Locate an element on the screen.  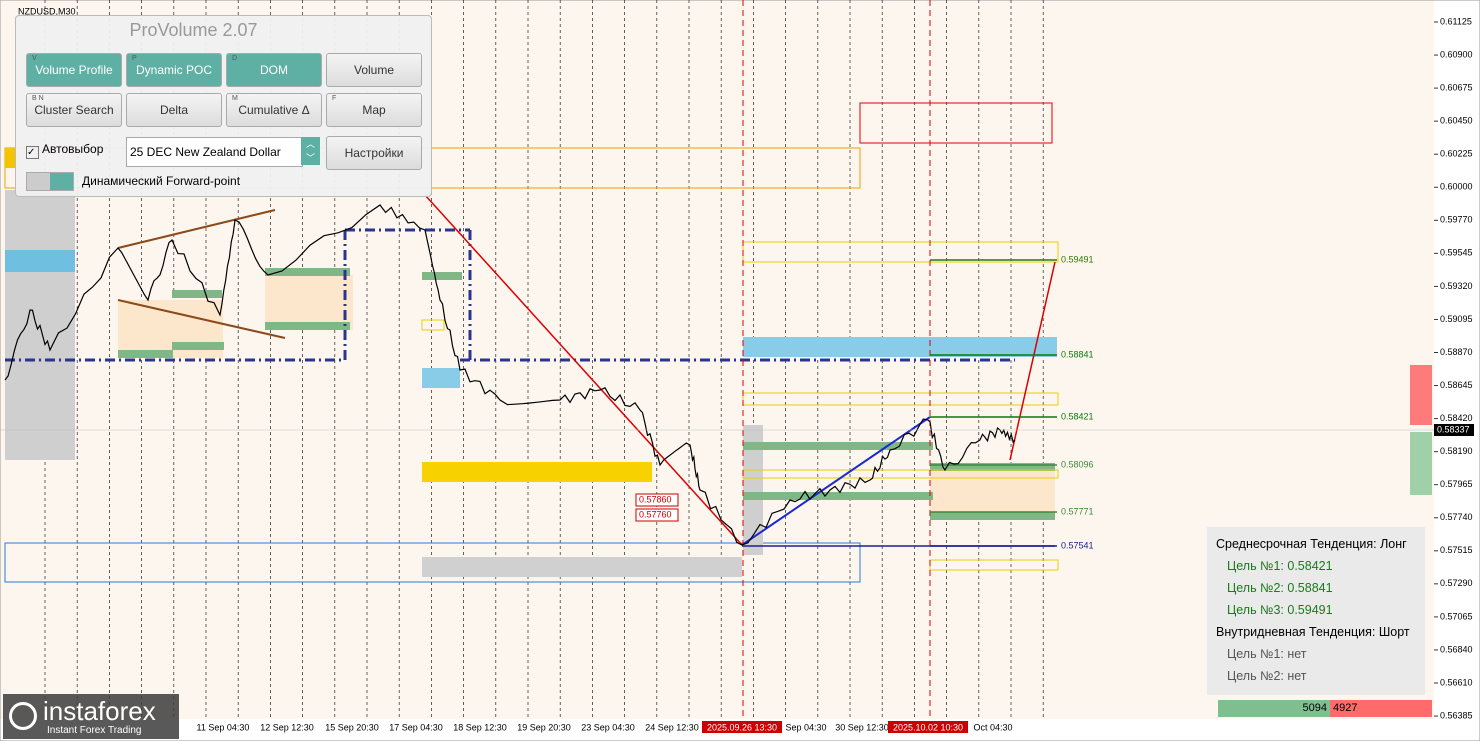
price-label: 0.60900 is located at coordinates (1456, 54).